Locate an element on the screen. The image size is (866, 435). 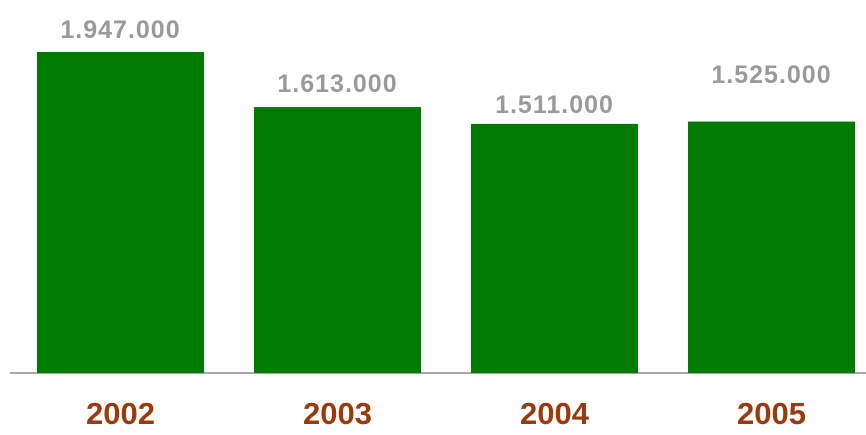
value-label-2003: 1.613.000 is located at coordinates (337, 84).